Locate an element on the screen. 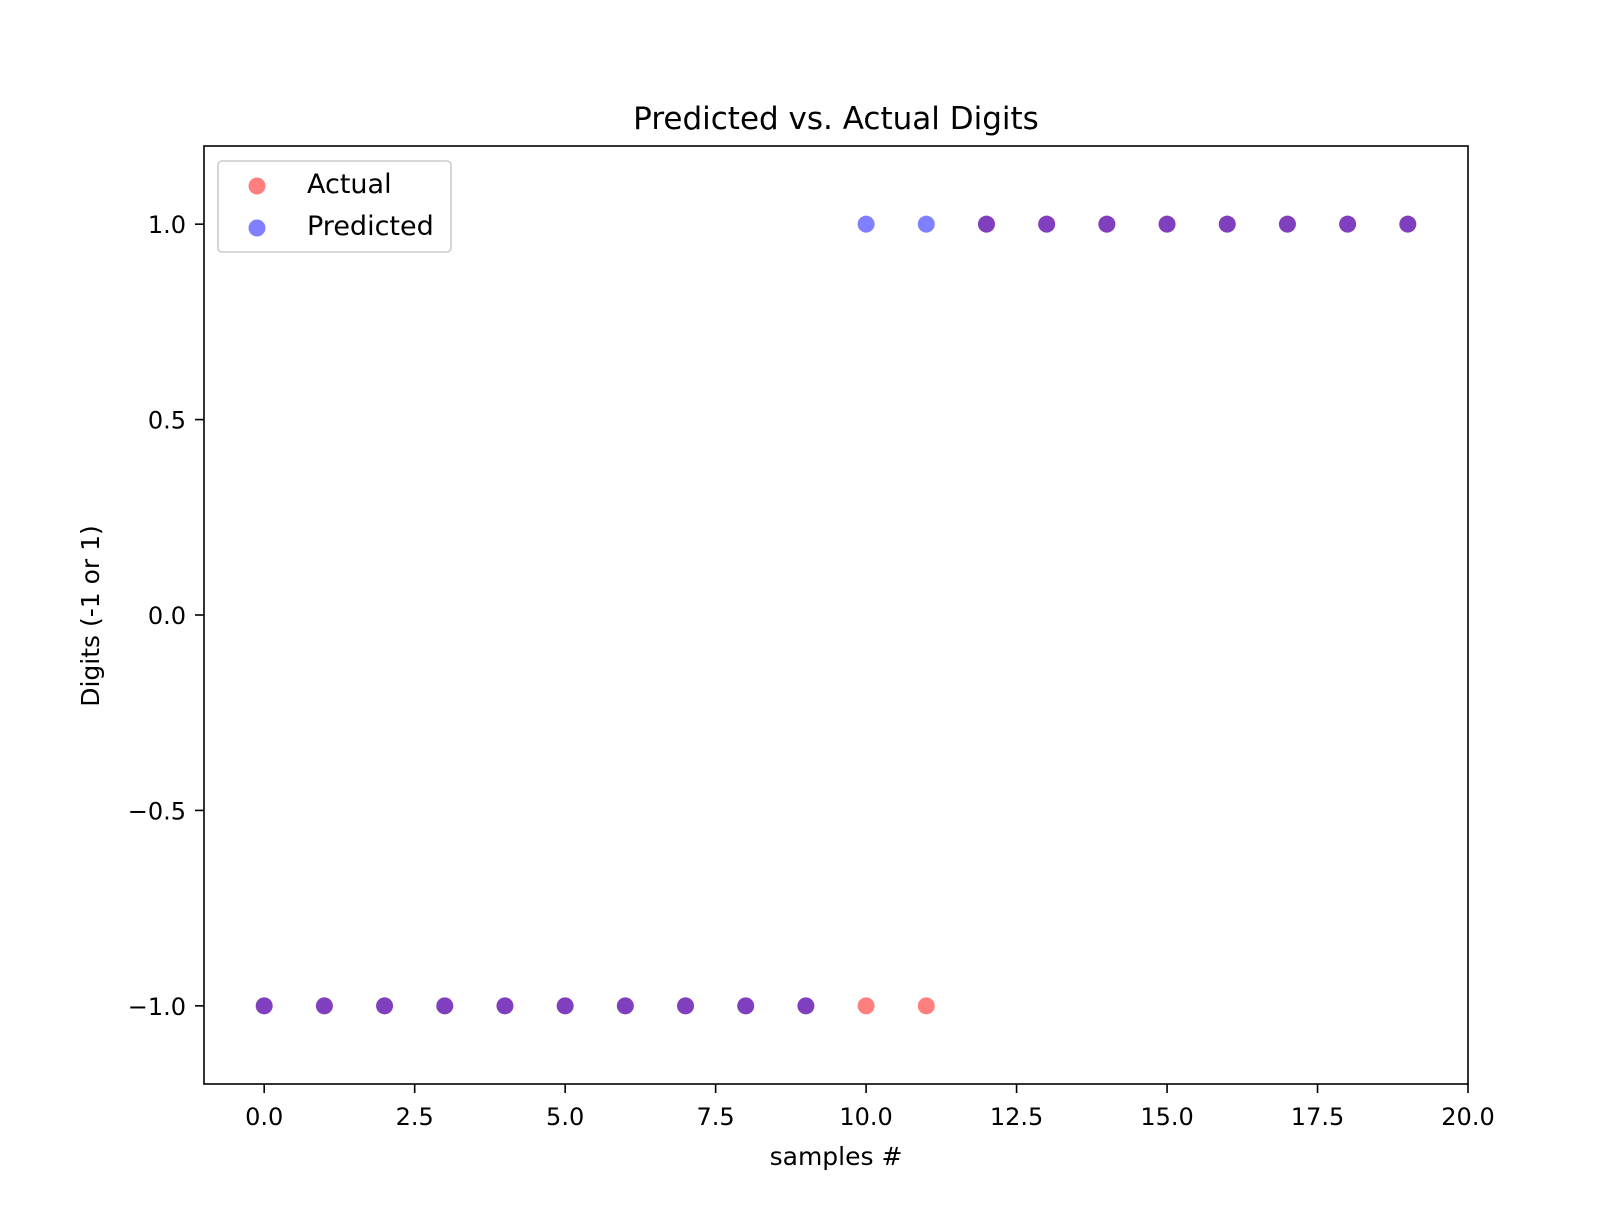 This screenshot has width=1622, height=1212. x-tick-label: 7.5 is located at coordinates (716, 1117).